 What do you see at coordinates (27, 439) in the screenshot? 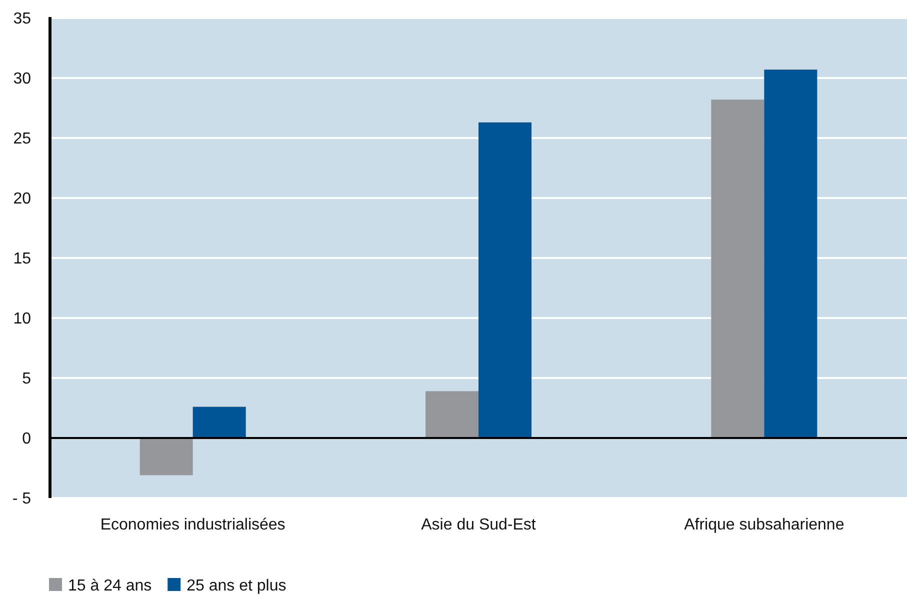
I see `y-tick-label: 0` at bounding box center [27, 439].